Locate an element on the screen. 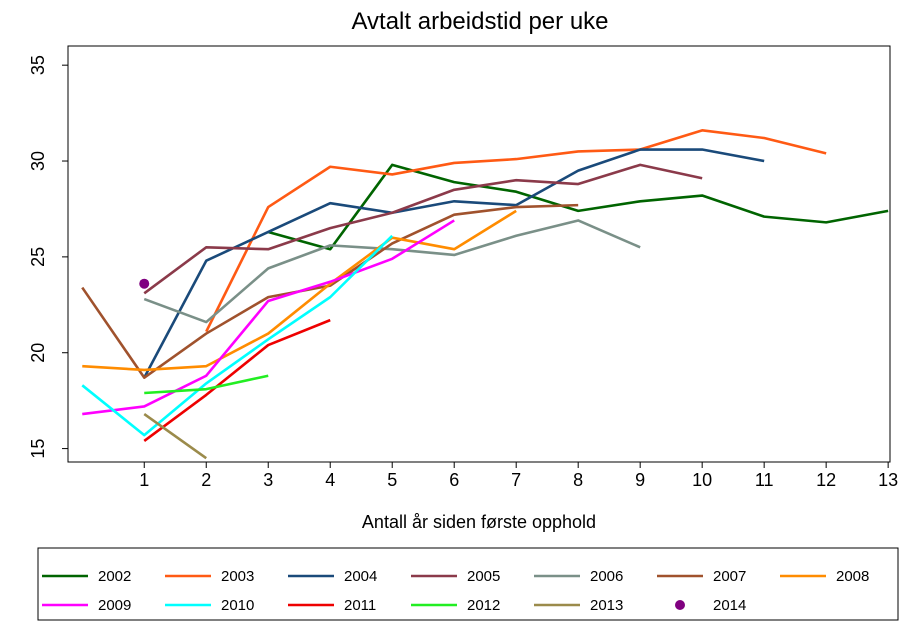 The width and height of the screenshot is (902, 624). x-tick-label: 11 is located at coordinates (764, 480).